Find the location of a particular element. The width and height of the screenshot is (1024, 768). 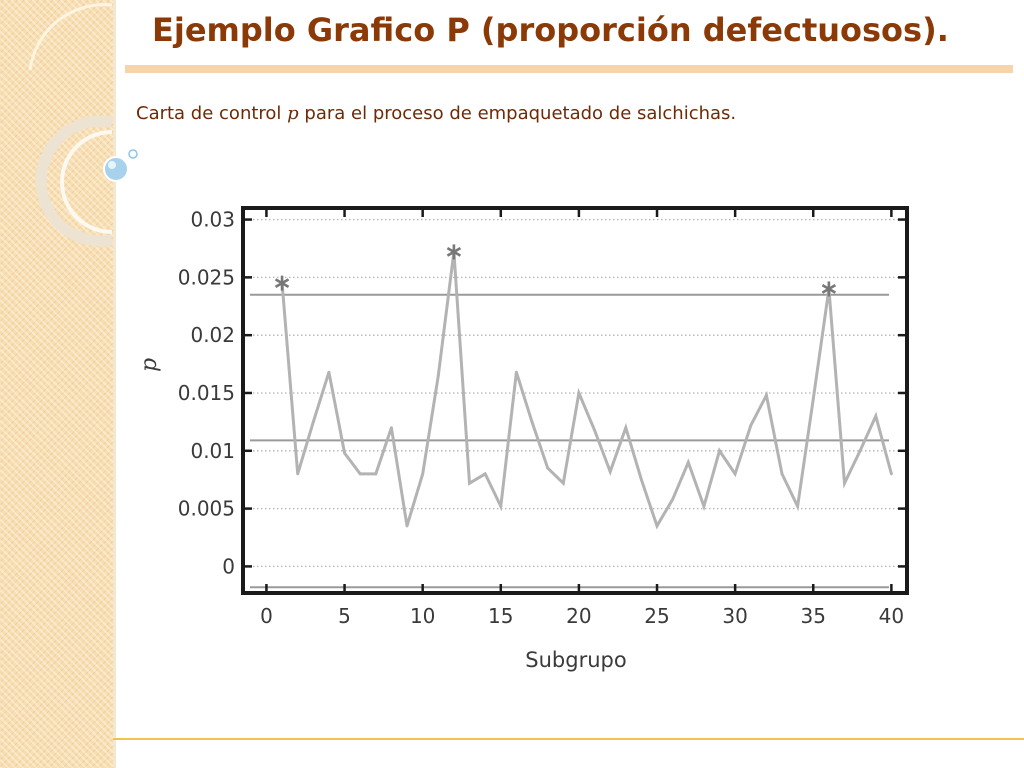

y-tick-labels: 0 0.005 0.01 0.015 0.02 0.025 0.03 is located at coordinates (206, 393).